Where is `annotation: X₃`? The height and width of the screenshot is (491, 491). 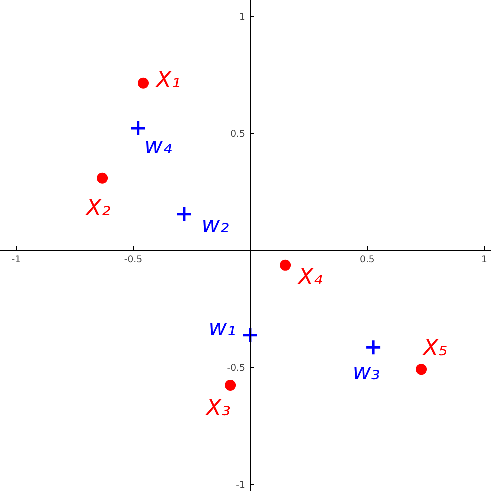 annotation: X₃ is located at coordinates (218, 408).